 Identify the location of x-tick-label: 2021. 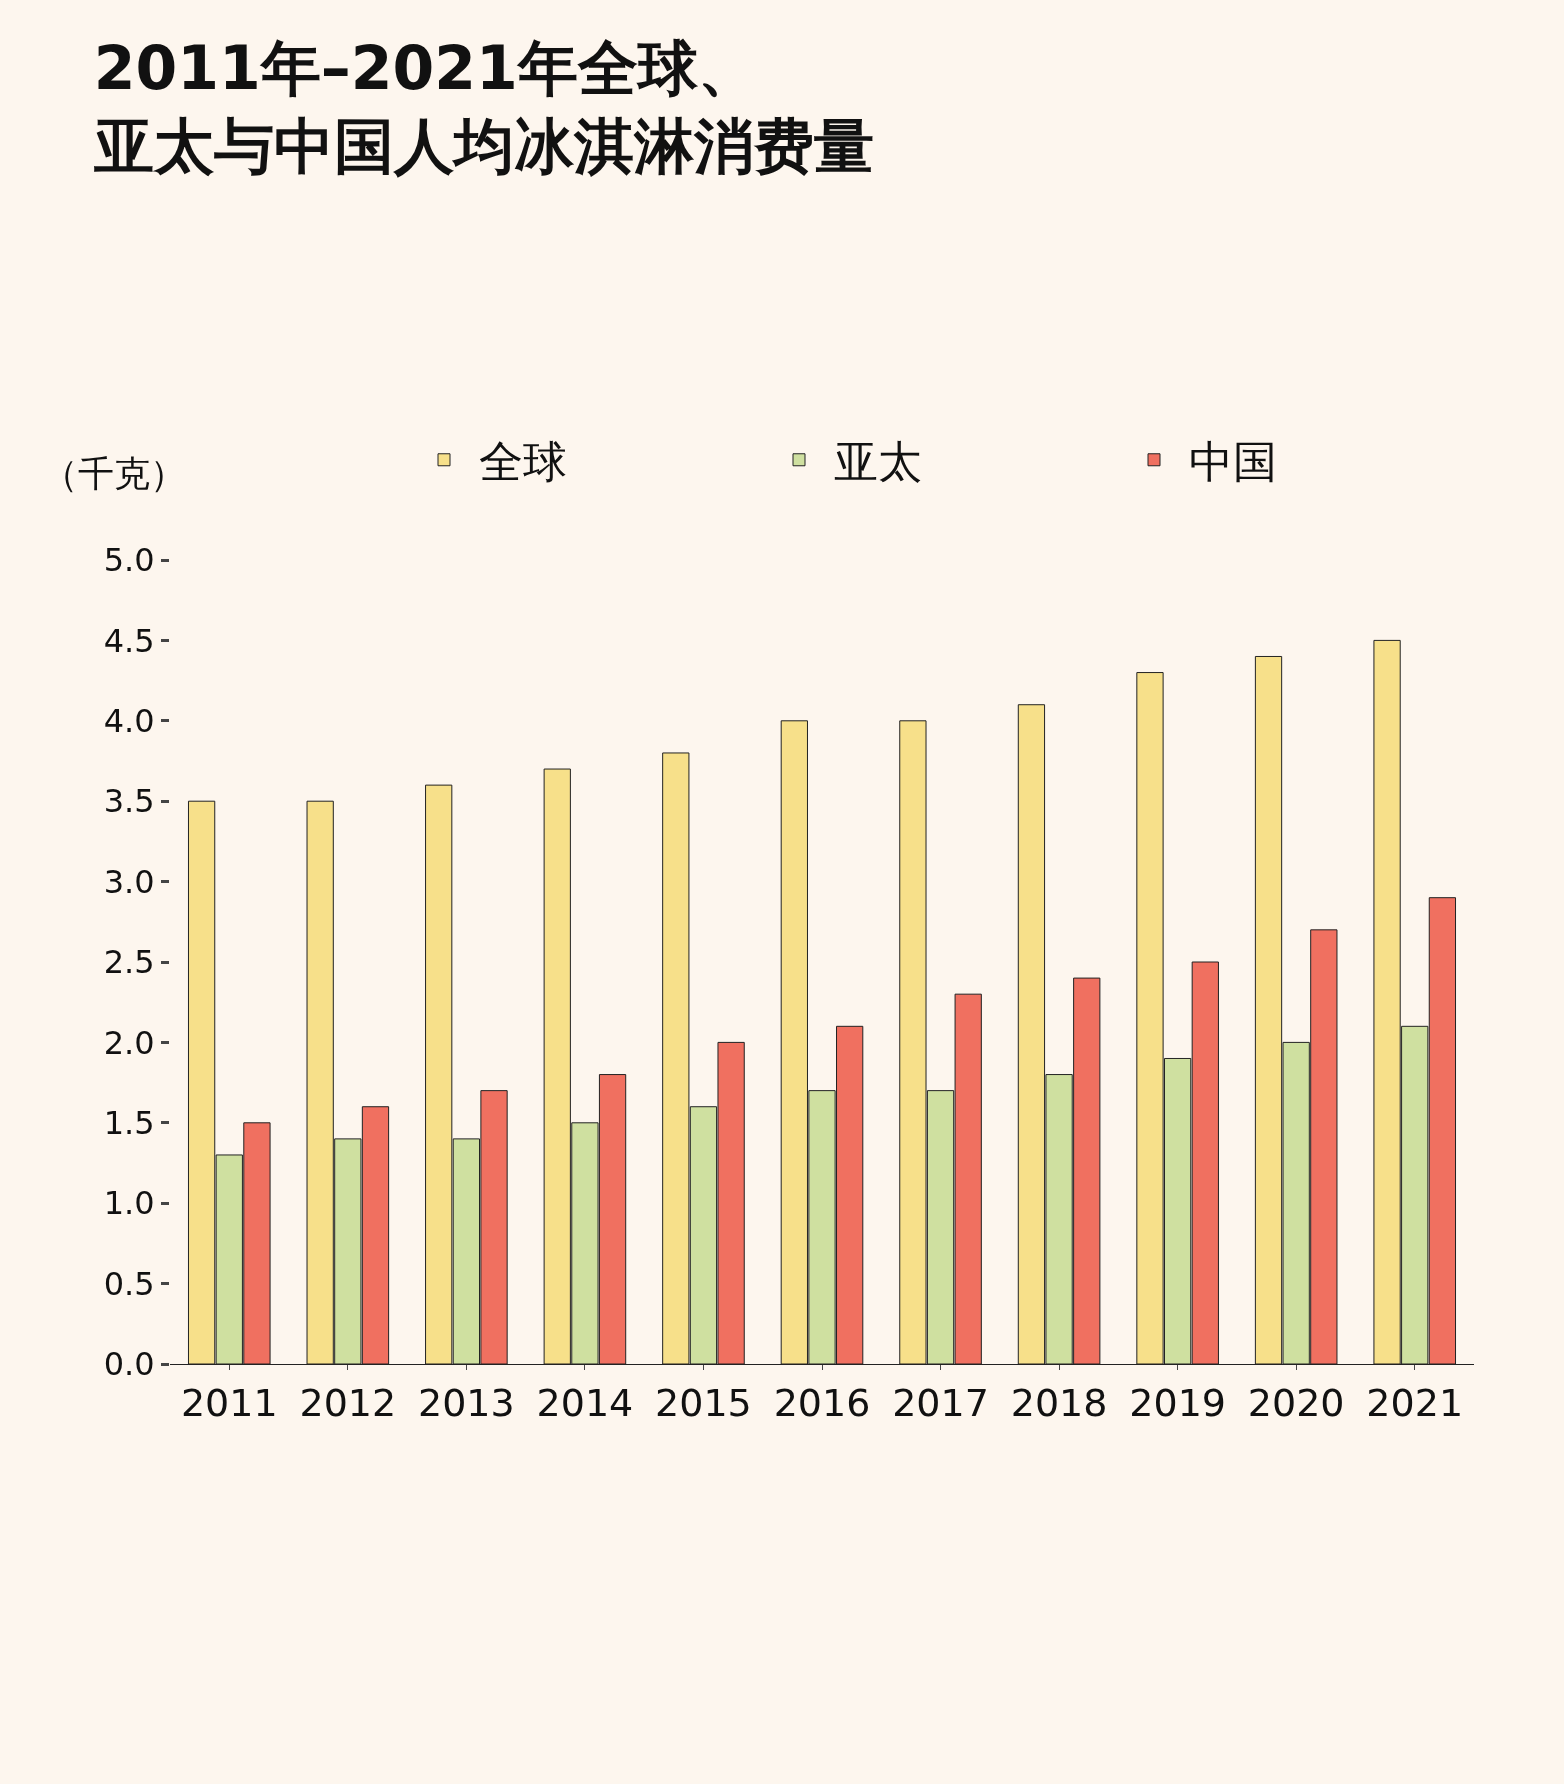
(1415, 1402).